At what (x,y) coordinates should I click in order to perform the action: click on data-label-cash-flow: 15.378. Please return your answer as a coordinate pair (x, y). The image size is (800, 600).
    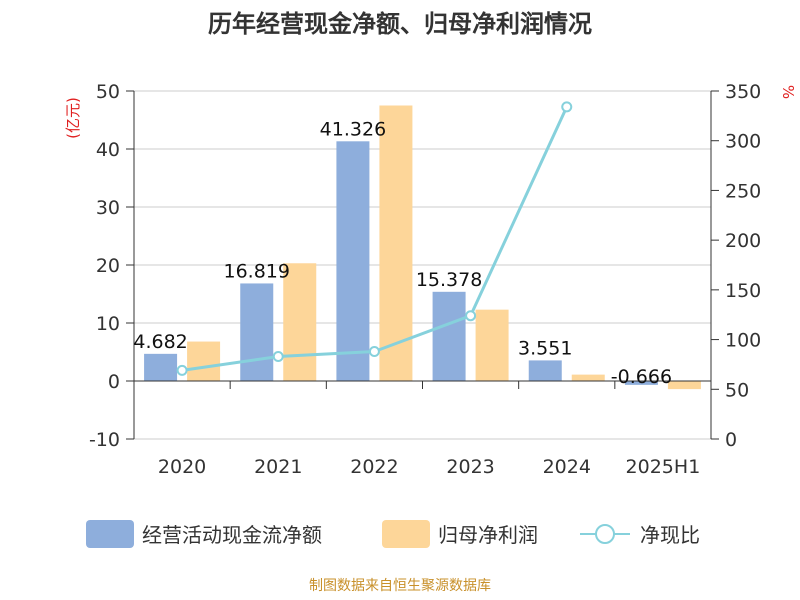
    Looking at the image, I should click on (449, 280).